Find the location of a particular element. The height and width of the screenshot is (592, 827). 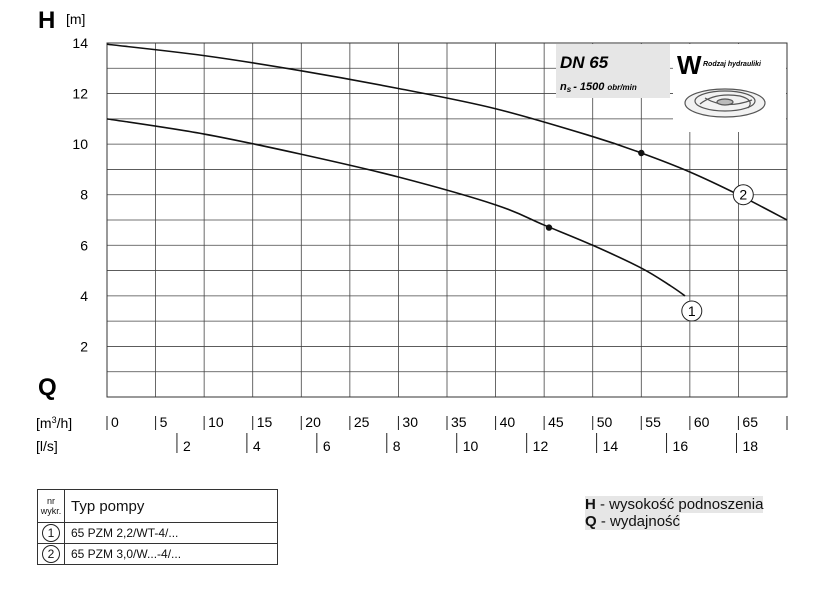

symbol-legend: H - wysokość podnoszenia Q - wydajność is located at coordinates (674, 513).